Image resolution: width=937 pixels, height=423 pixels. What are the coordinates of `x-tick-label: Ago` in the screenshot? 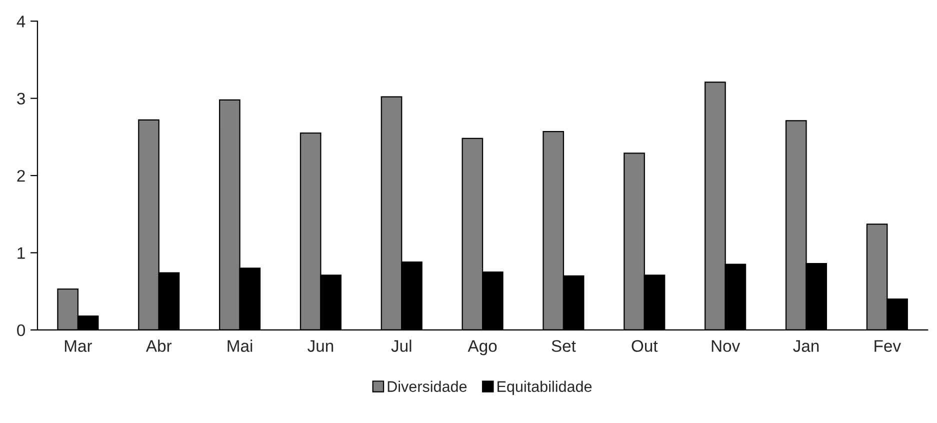 It's located at (482, 348).